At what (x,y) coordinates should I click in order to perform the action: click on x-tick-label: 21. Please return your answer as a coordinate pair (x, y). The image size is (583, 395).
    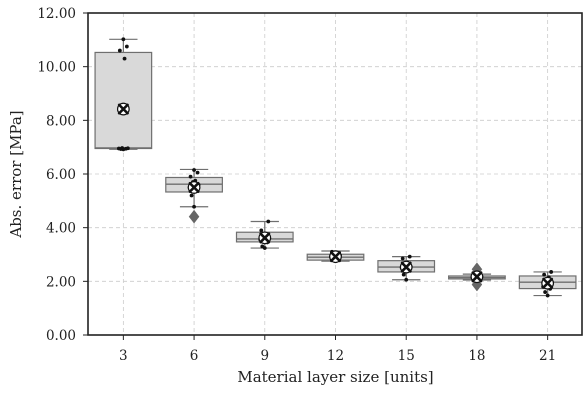
    Looking at the image, I should click on (547, 356).